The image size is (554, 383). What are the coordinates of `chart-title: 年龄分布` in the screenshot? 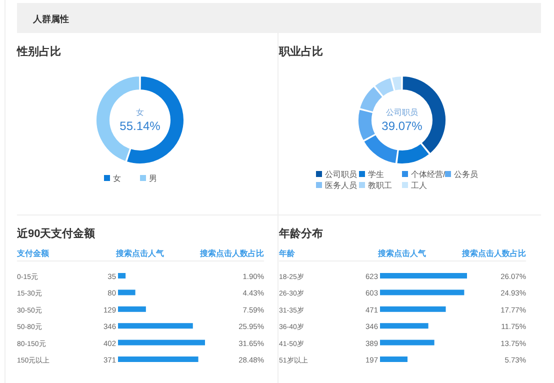 It's located at (300, 233).